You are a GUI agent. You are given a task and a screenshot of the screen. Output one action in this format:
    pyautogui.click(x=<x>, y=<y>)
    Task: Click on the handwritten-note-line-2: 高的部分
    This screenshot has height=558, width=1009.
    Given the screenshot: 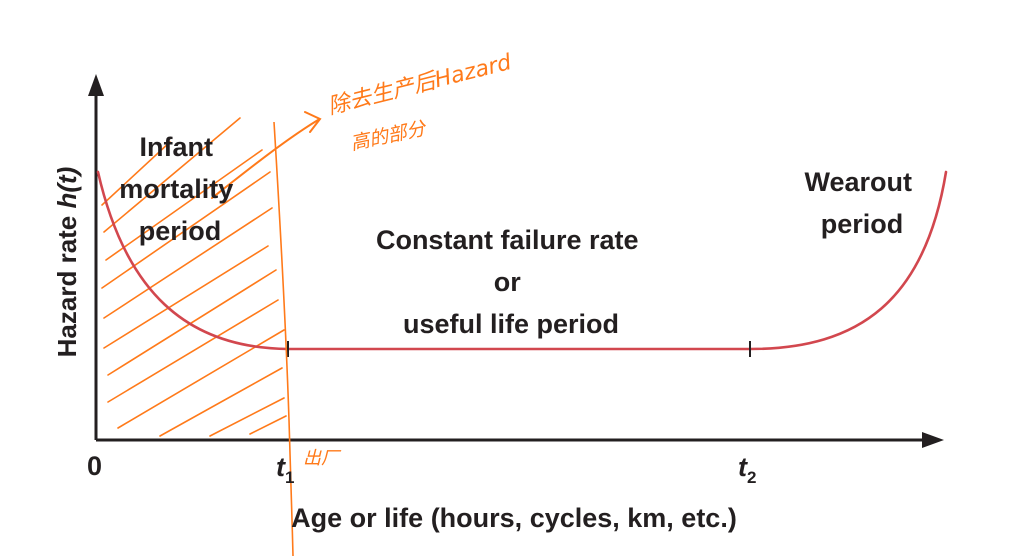 What is the action you would take?
    pyautogui.click(x=388, y=136)
    